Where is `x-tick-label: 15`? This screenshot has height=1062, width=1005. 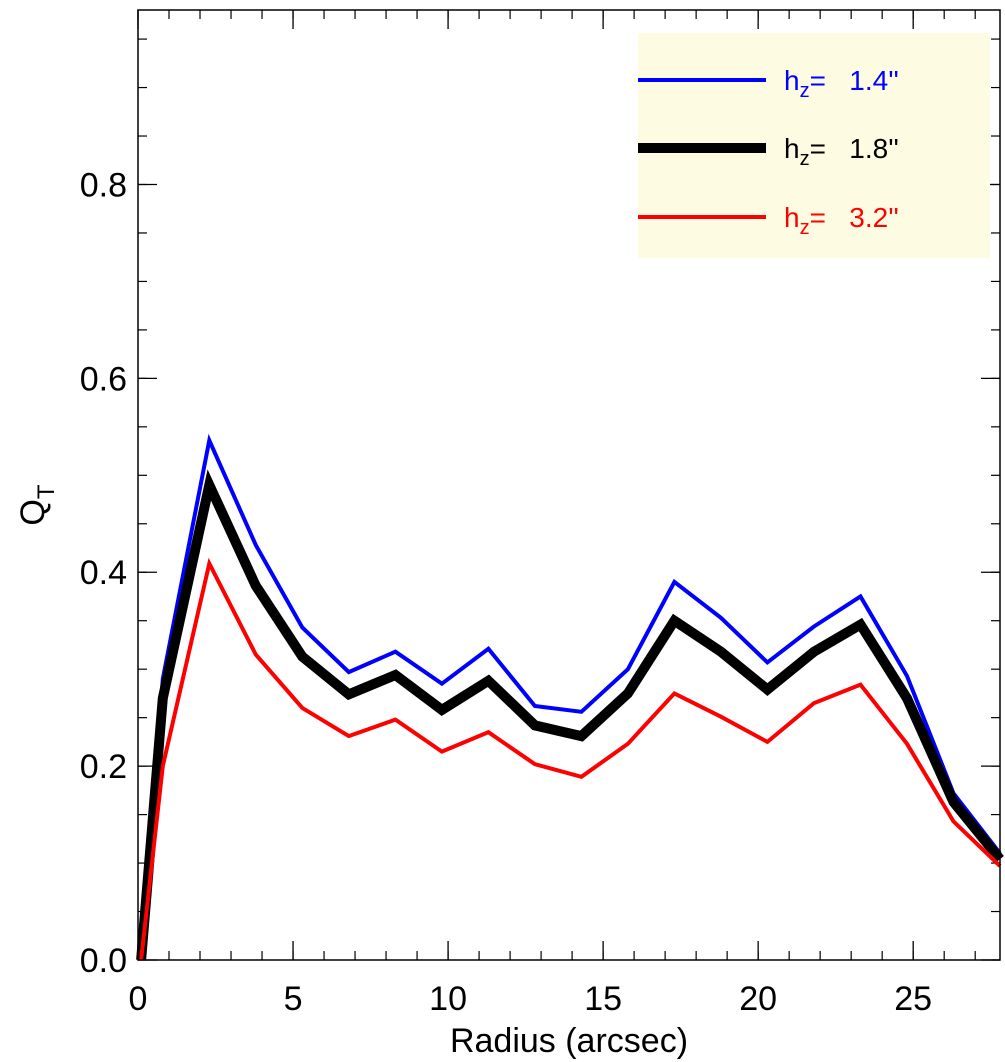
x-tick-label: 15 is located at coordinates (603, 999).